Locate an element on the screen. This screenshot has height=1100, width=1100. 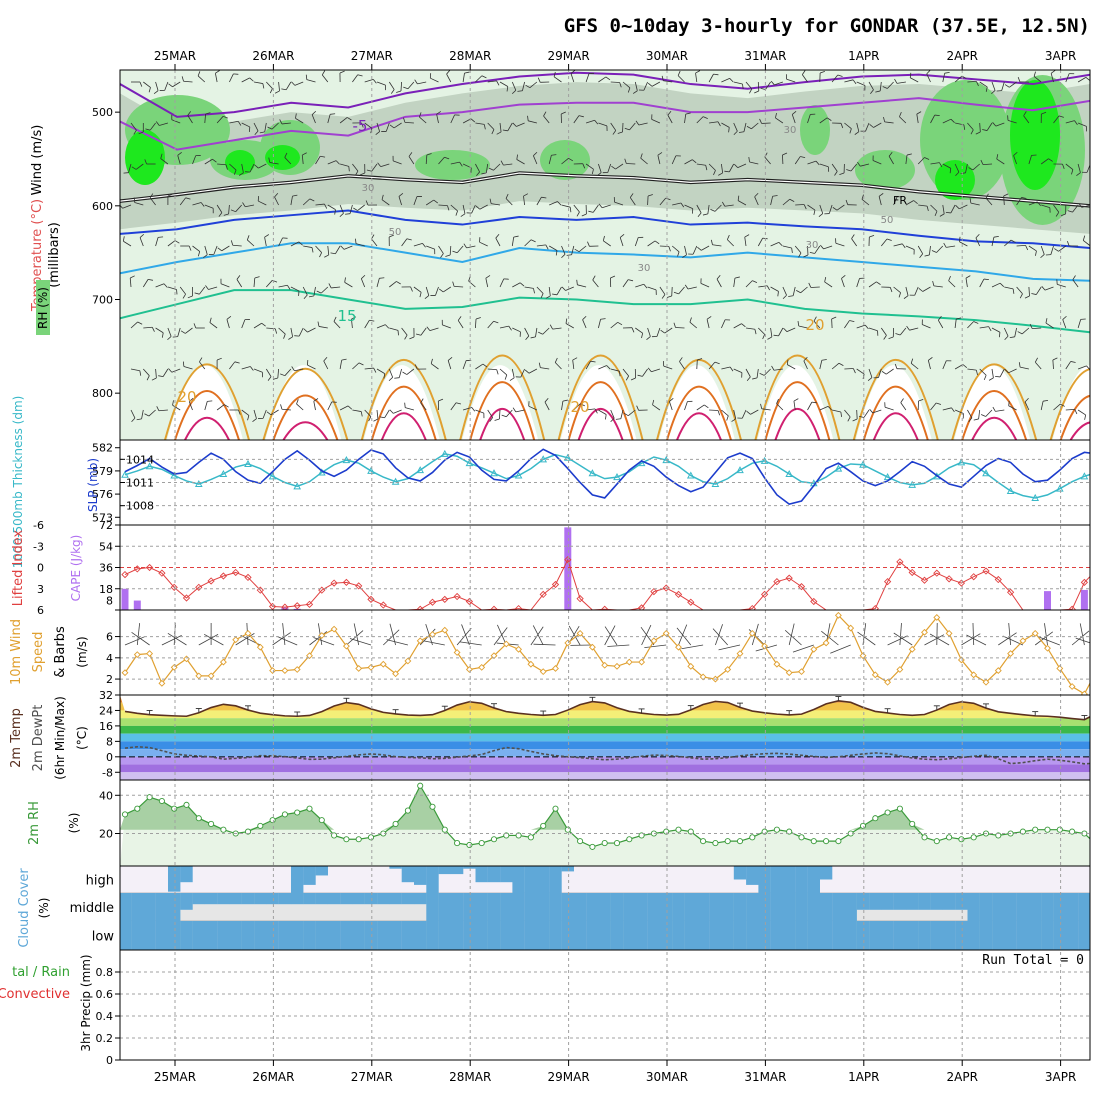
rh-patch-max is located at coordinates (1035, 135).